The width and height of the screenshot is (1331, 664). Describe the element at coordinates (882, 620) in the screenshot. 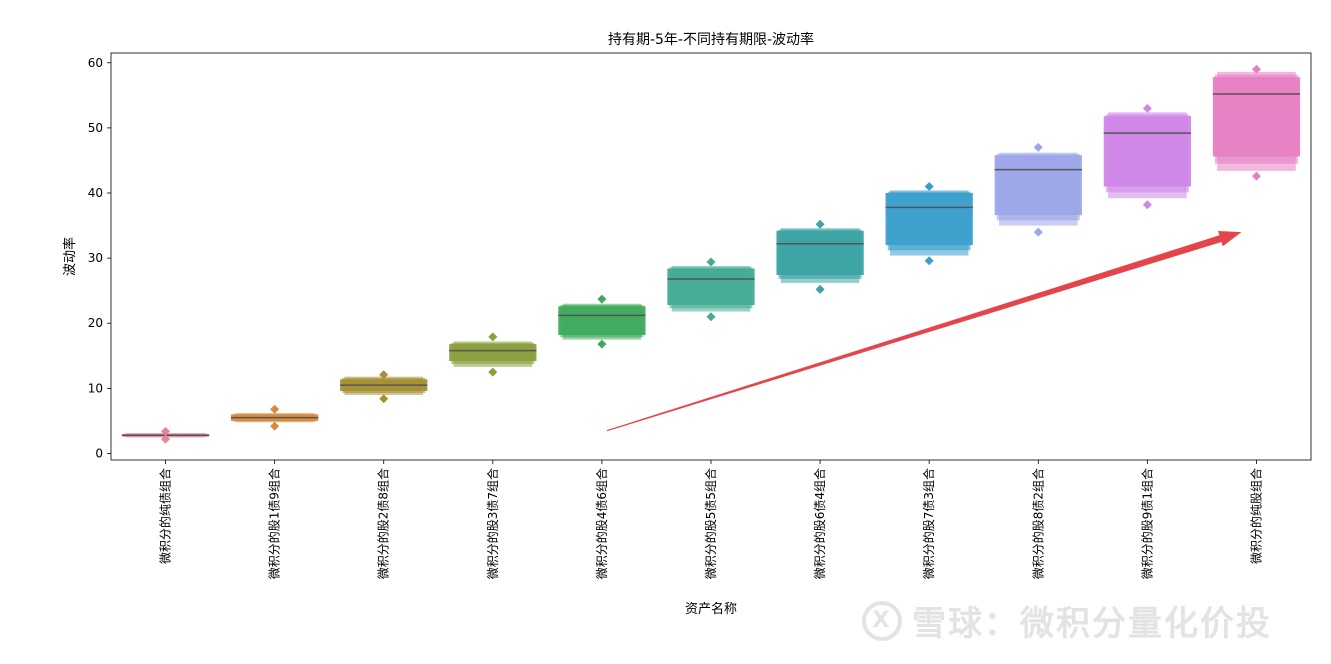

I see `snowball-logo-icon: X` at that location.